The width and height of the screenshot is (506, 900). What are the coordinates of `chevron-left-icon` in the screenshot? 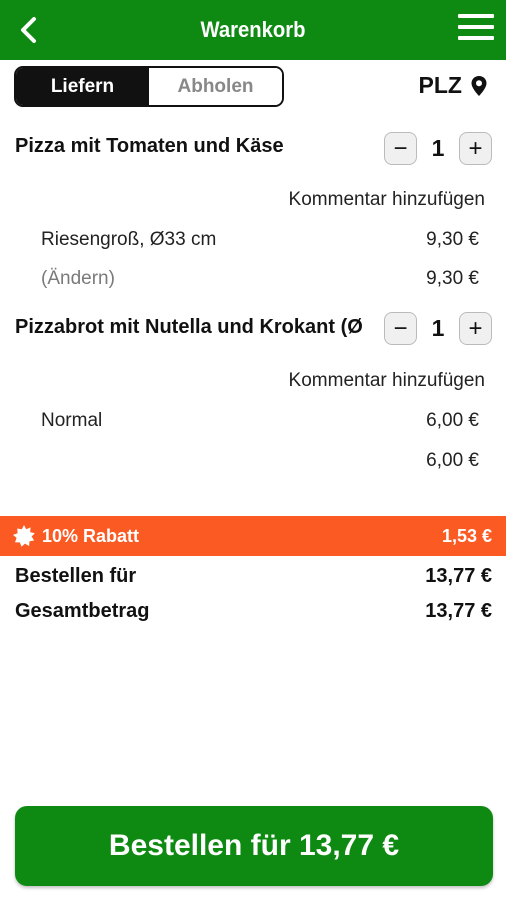 It's located at (28, 30).